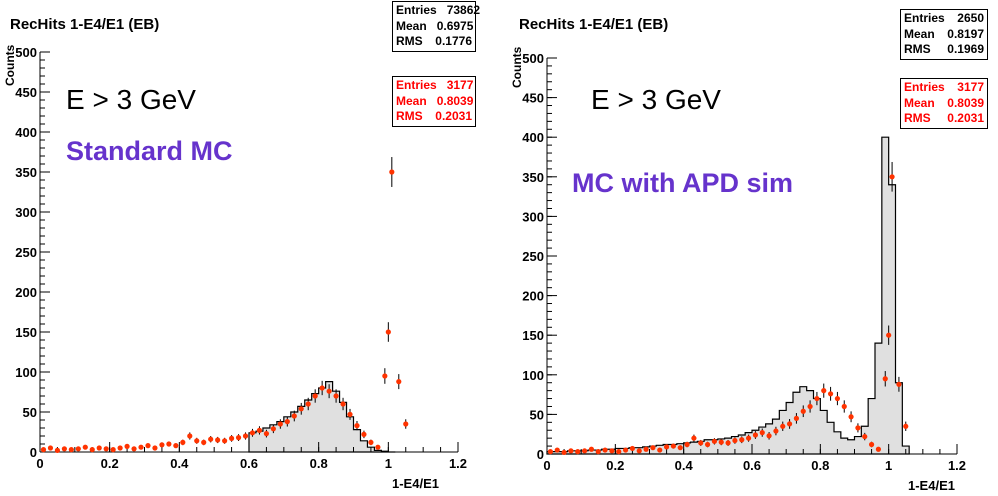  I want to click on x-tick-label: 1.2, so click(458, 463).